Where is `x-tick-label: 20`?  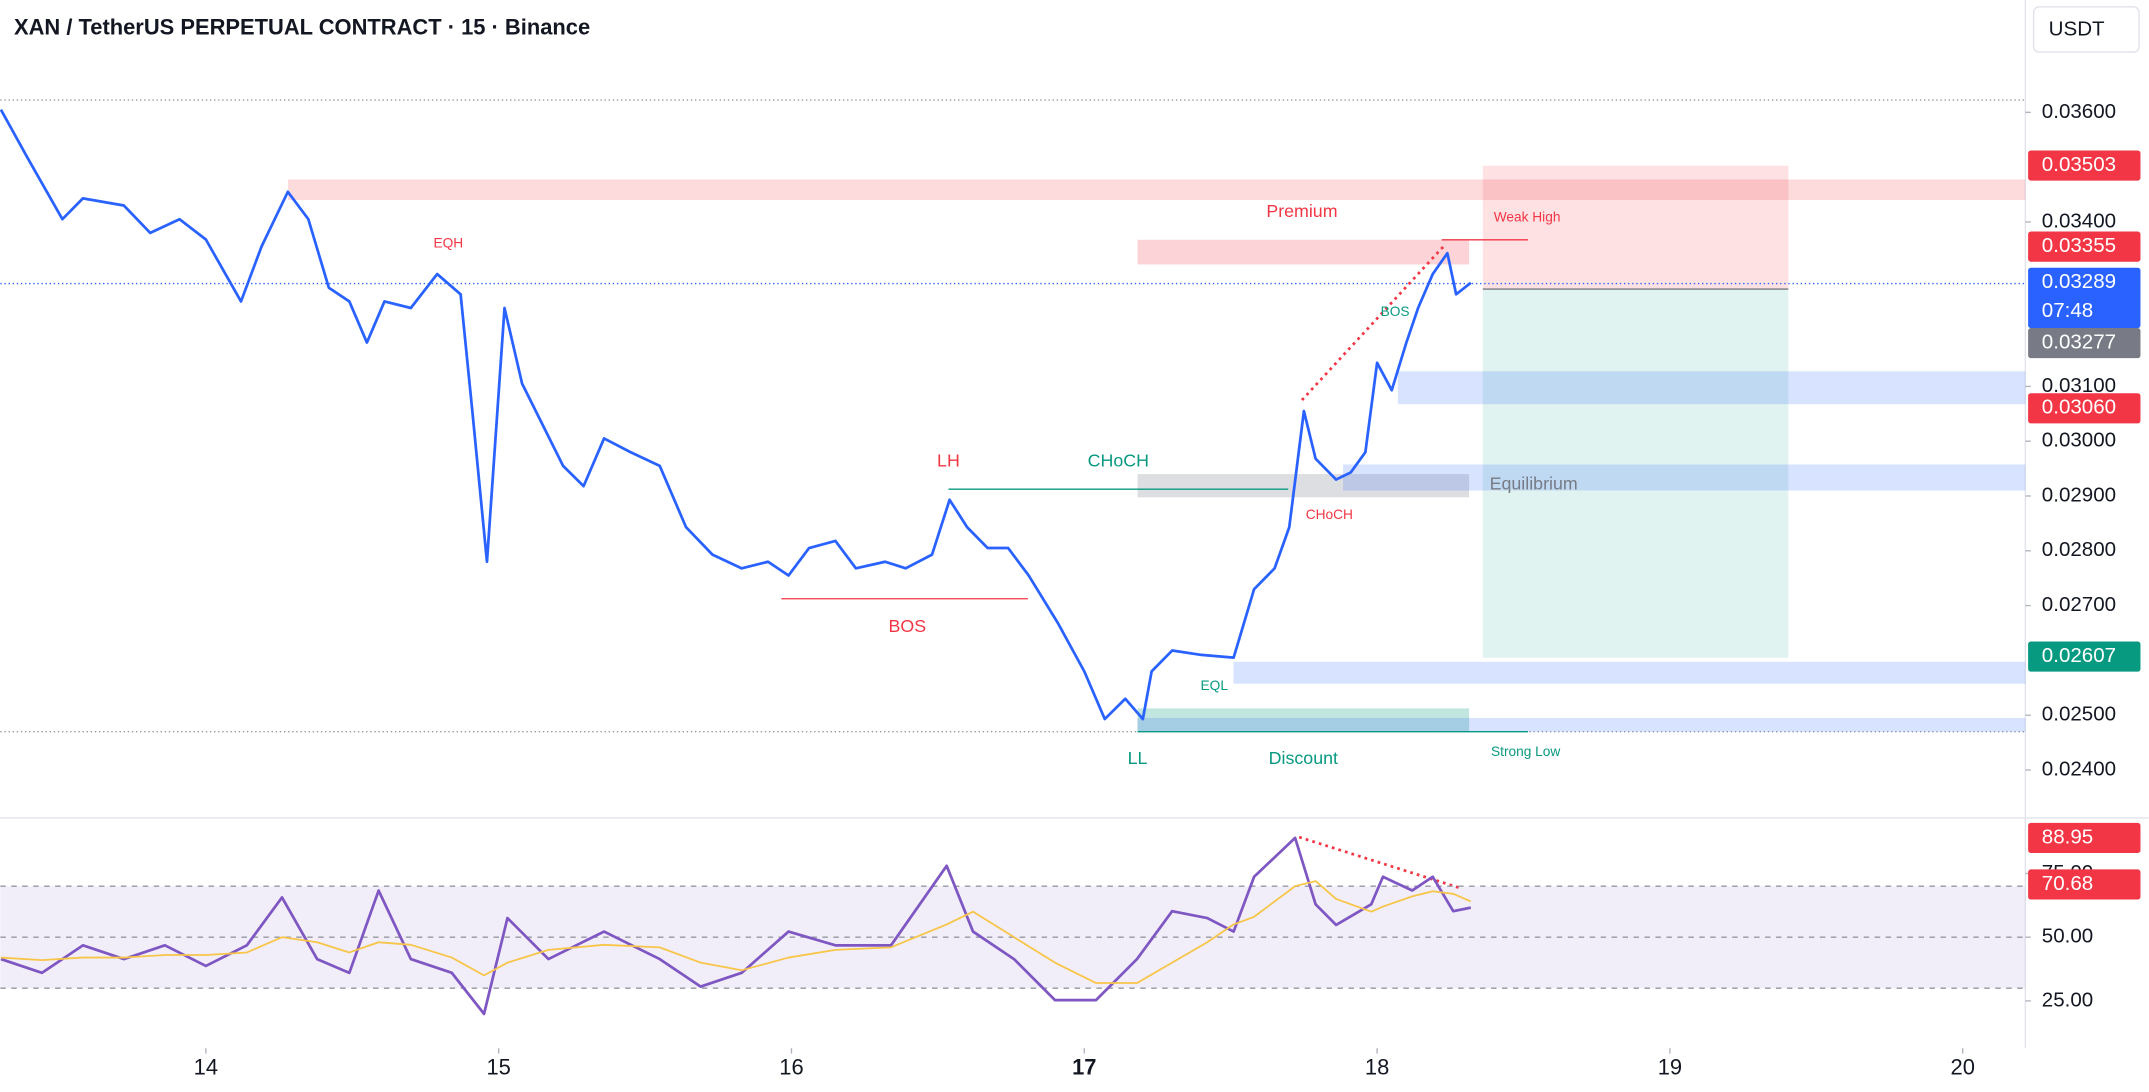
x-tick-label: 20 is located at coordinates (1963, 1067).